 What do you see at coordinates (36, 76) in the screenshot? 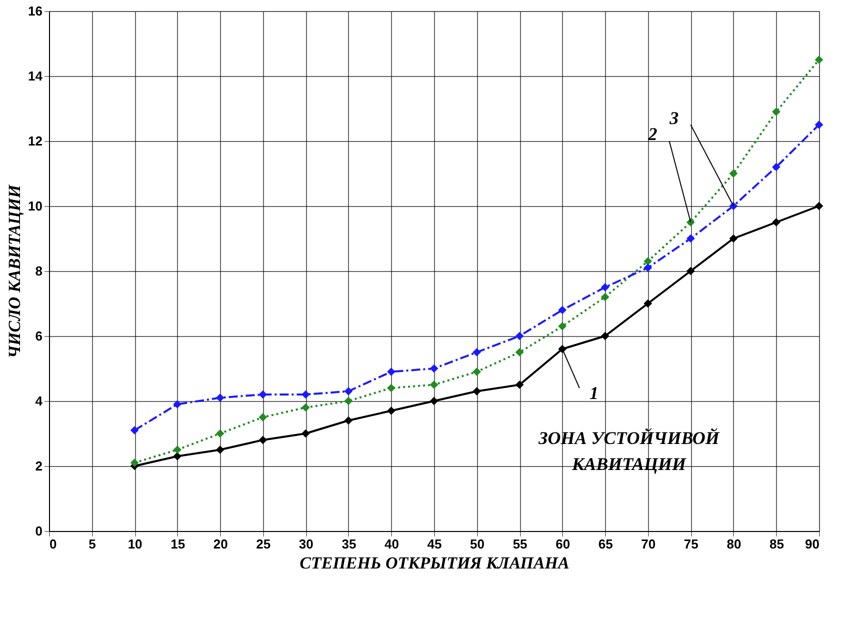
I see `y-tick-label: 14` at bounding box center [36, 76].